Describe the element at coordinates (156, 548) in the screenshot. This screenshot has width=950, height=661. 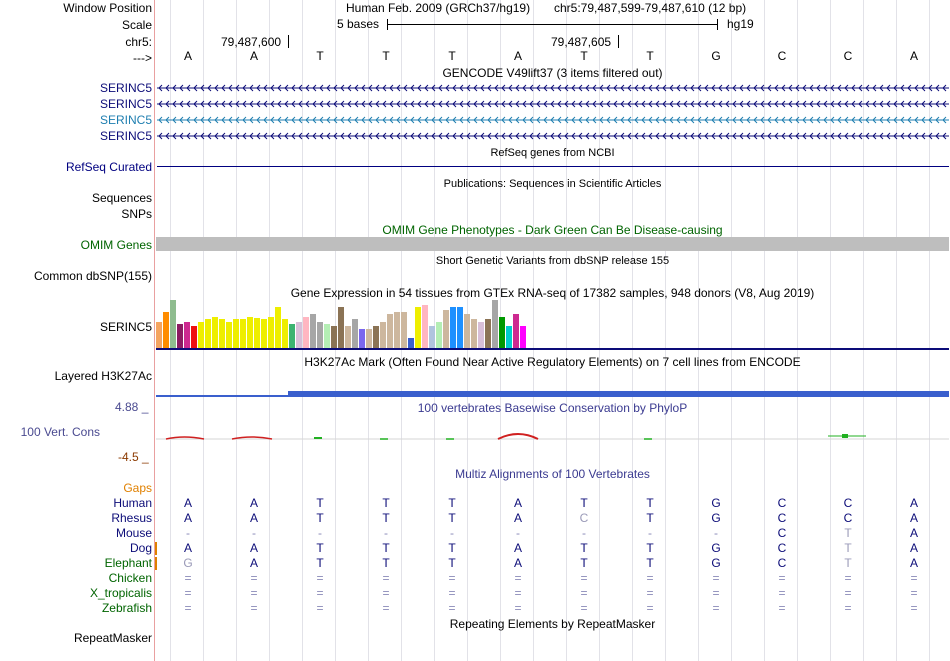
I see `gap-marker` at that location.